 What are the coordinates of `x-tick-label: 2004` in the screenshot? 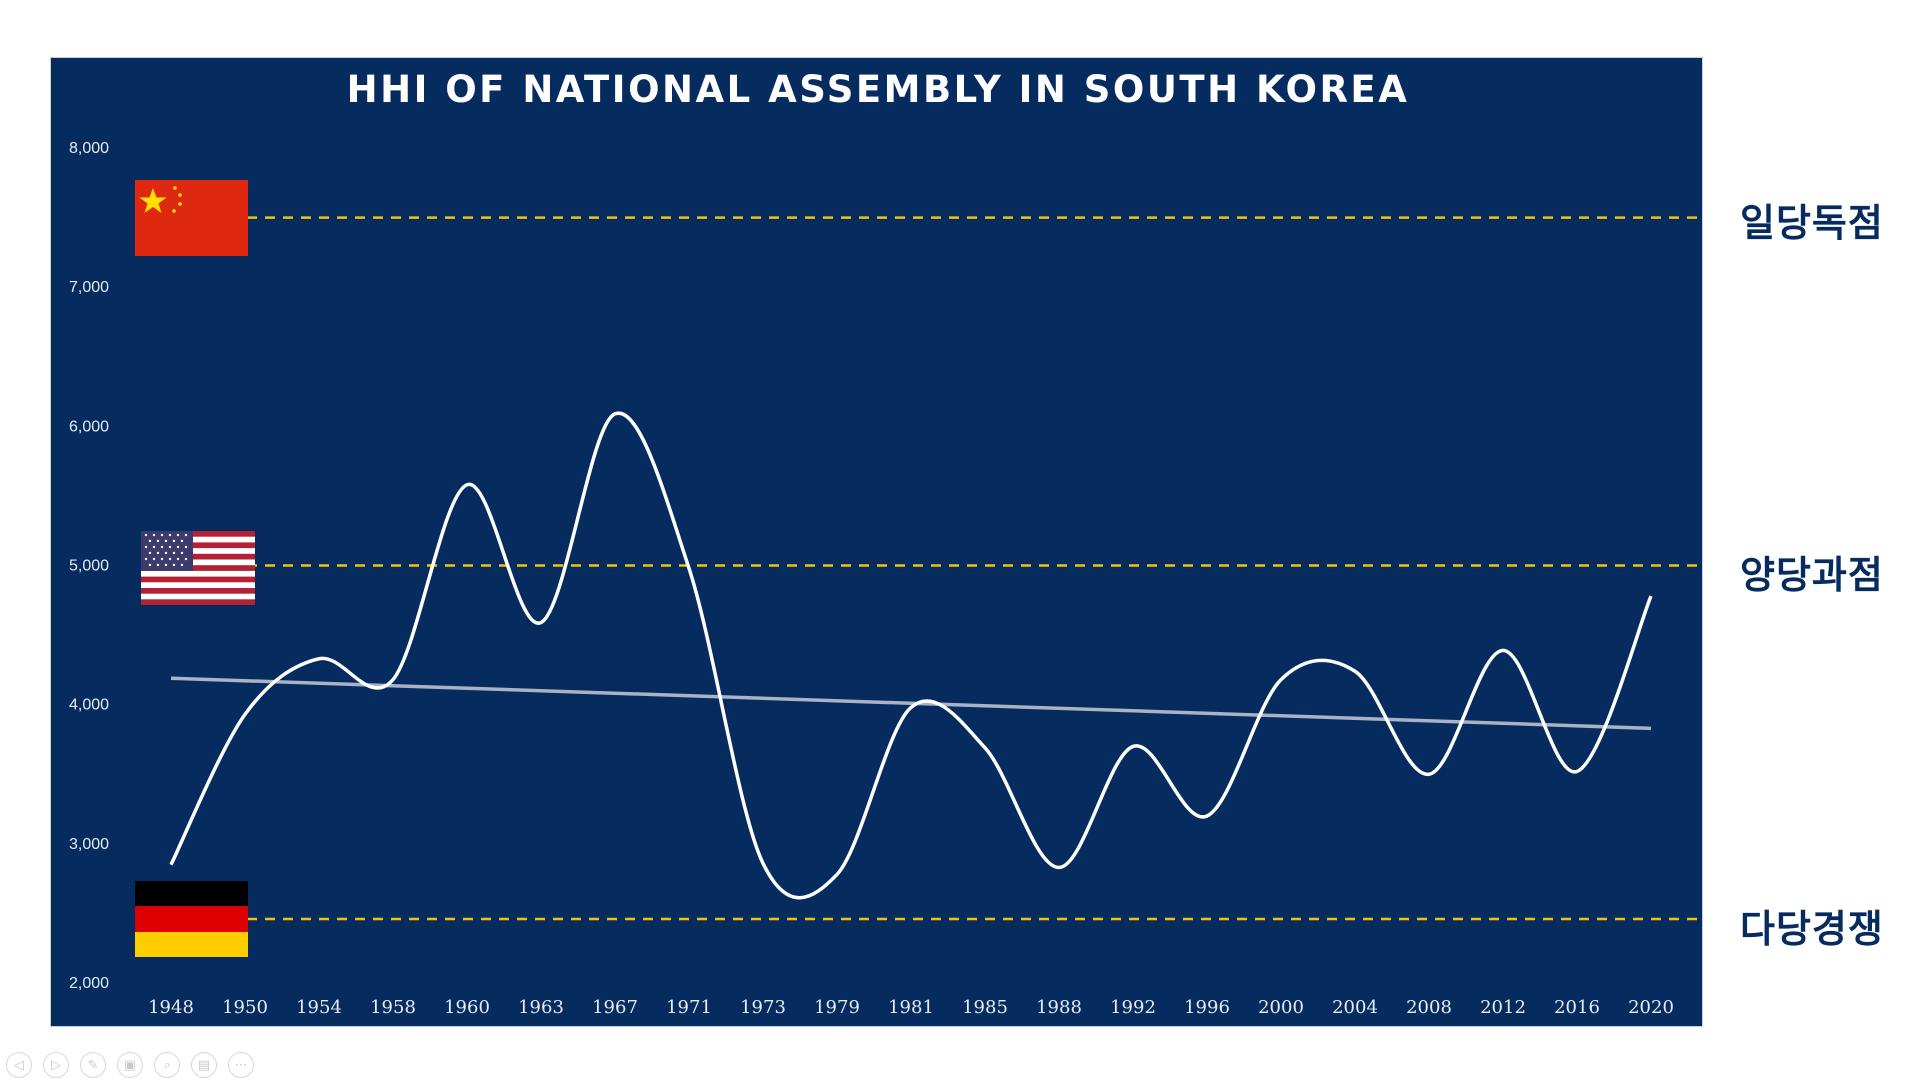 It's located at (1355, 1007).